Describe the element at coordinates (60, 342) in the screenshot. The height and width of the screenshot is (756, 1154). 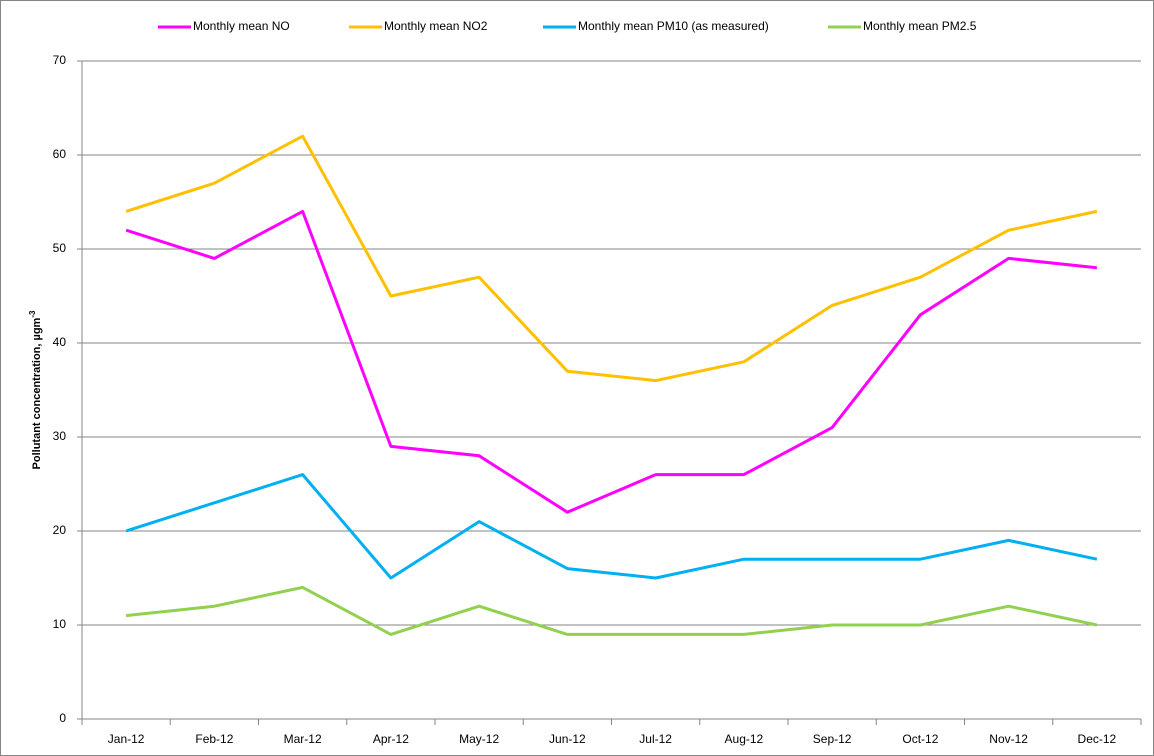
I see `y-tick-label: 40` at that location.